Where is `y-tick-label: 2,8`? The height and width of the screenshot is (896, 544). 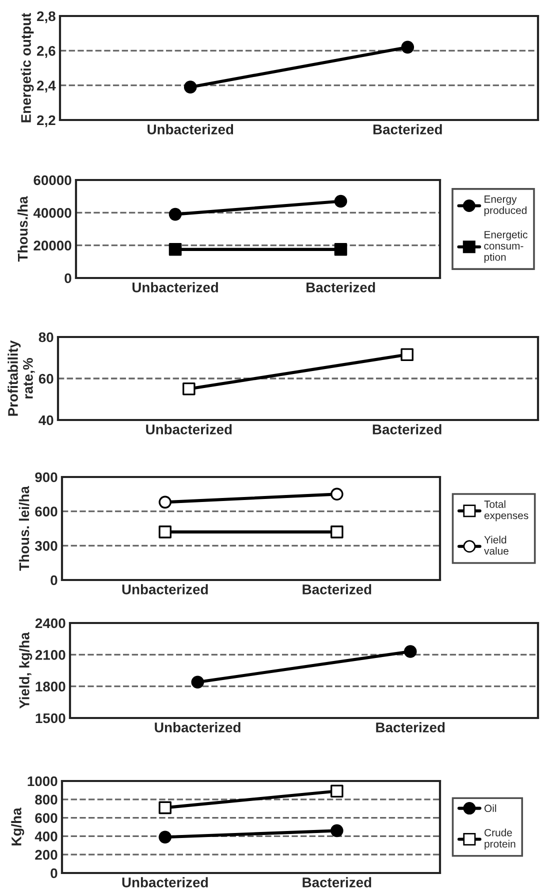
y-tick-label: 2,8 is located at coordinates (46, 17).